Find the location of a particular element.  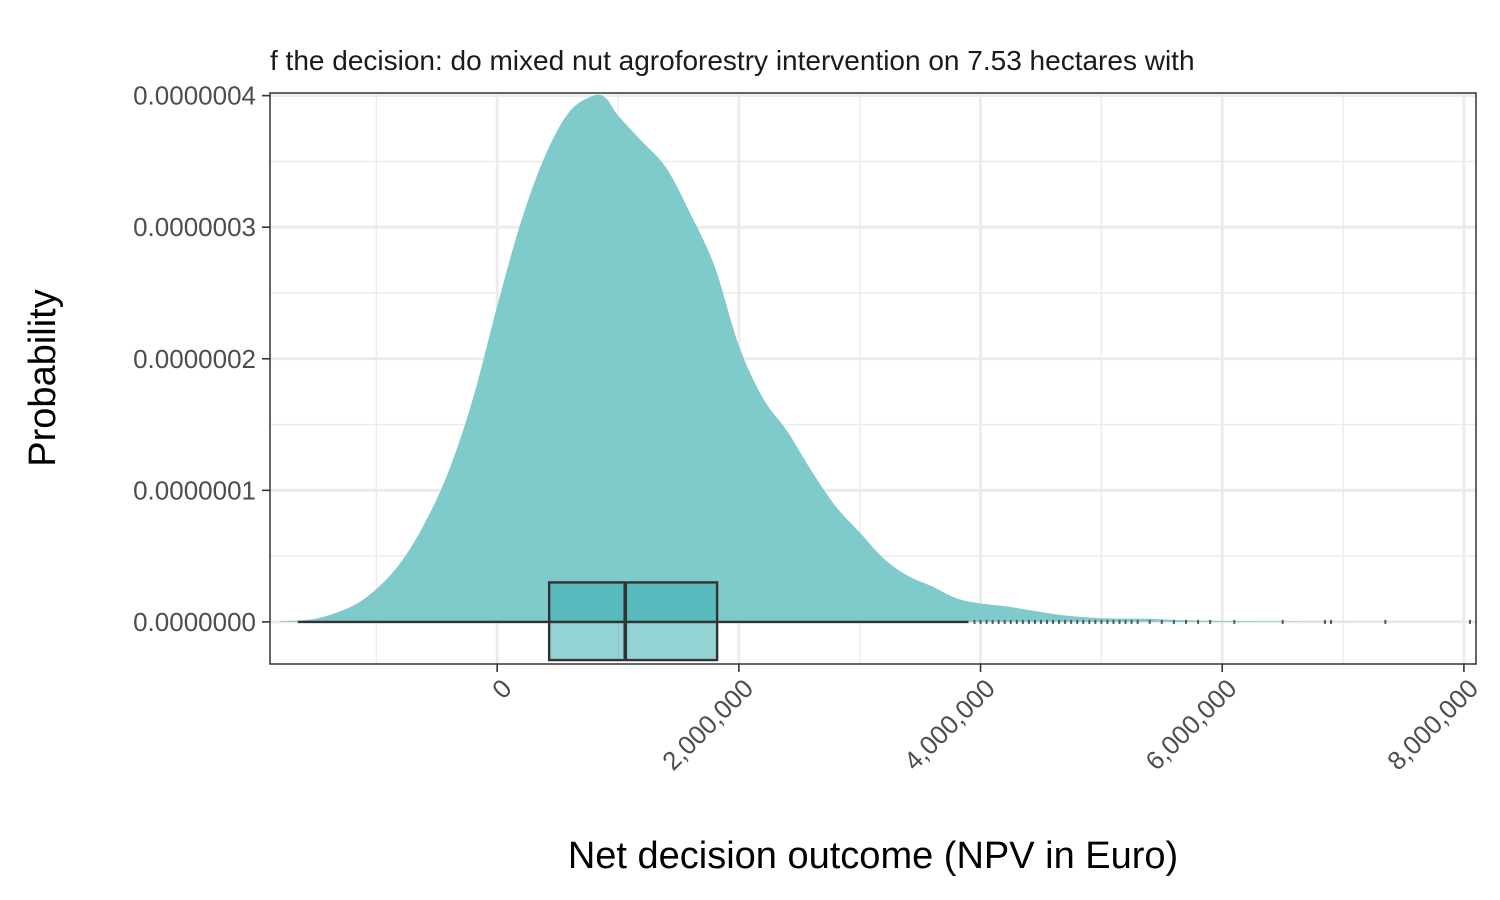

x-tick-label: 2,000,000 is located at coordinates (707, 724).